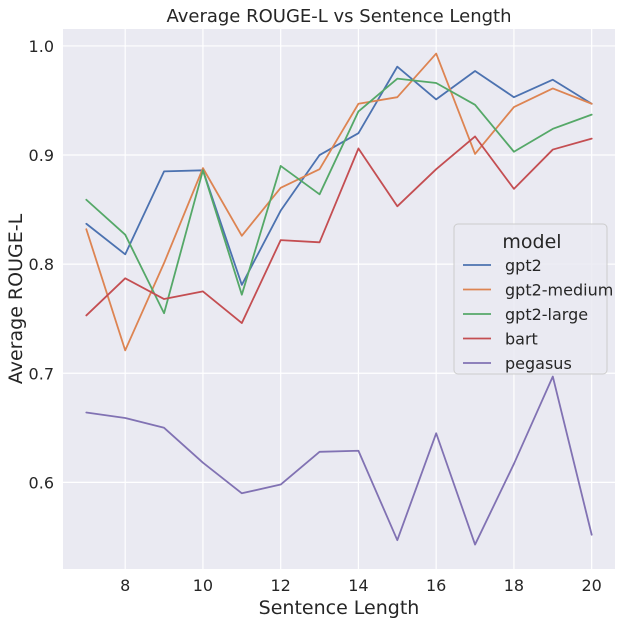  I want to click on y-tick-label: 0.6, so click(41, 482).